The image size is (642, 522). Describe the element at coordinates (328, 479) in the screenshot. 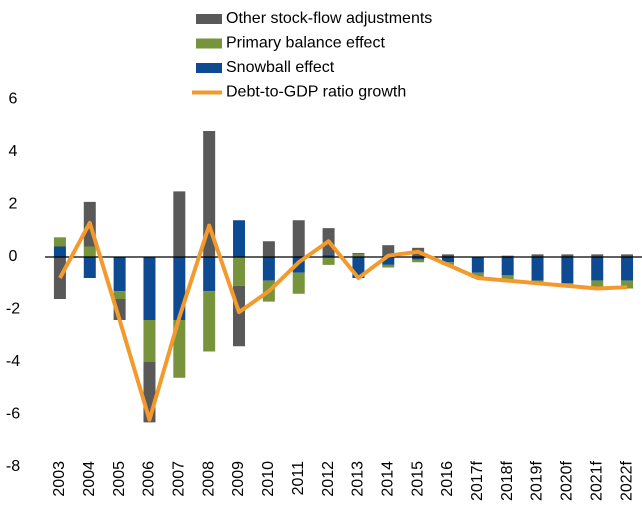

I see `x-tick-label: 2012` at that location.